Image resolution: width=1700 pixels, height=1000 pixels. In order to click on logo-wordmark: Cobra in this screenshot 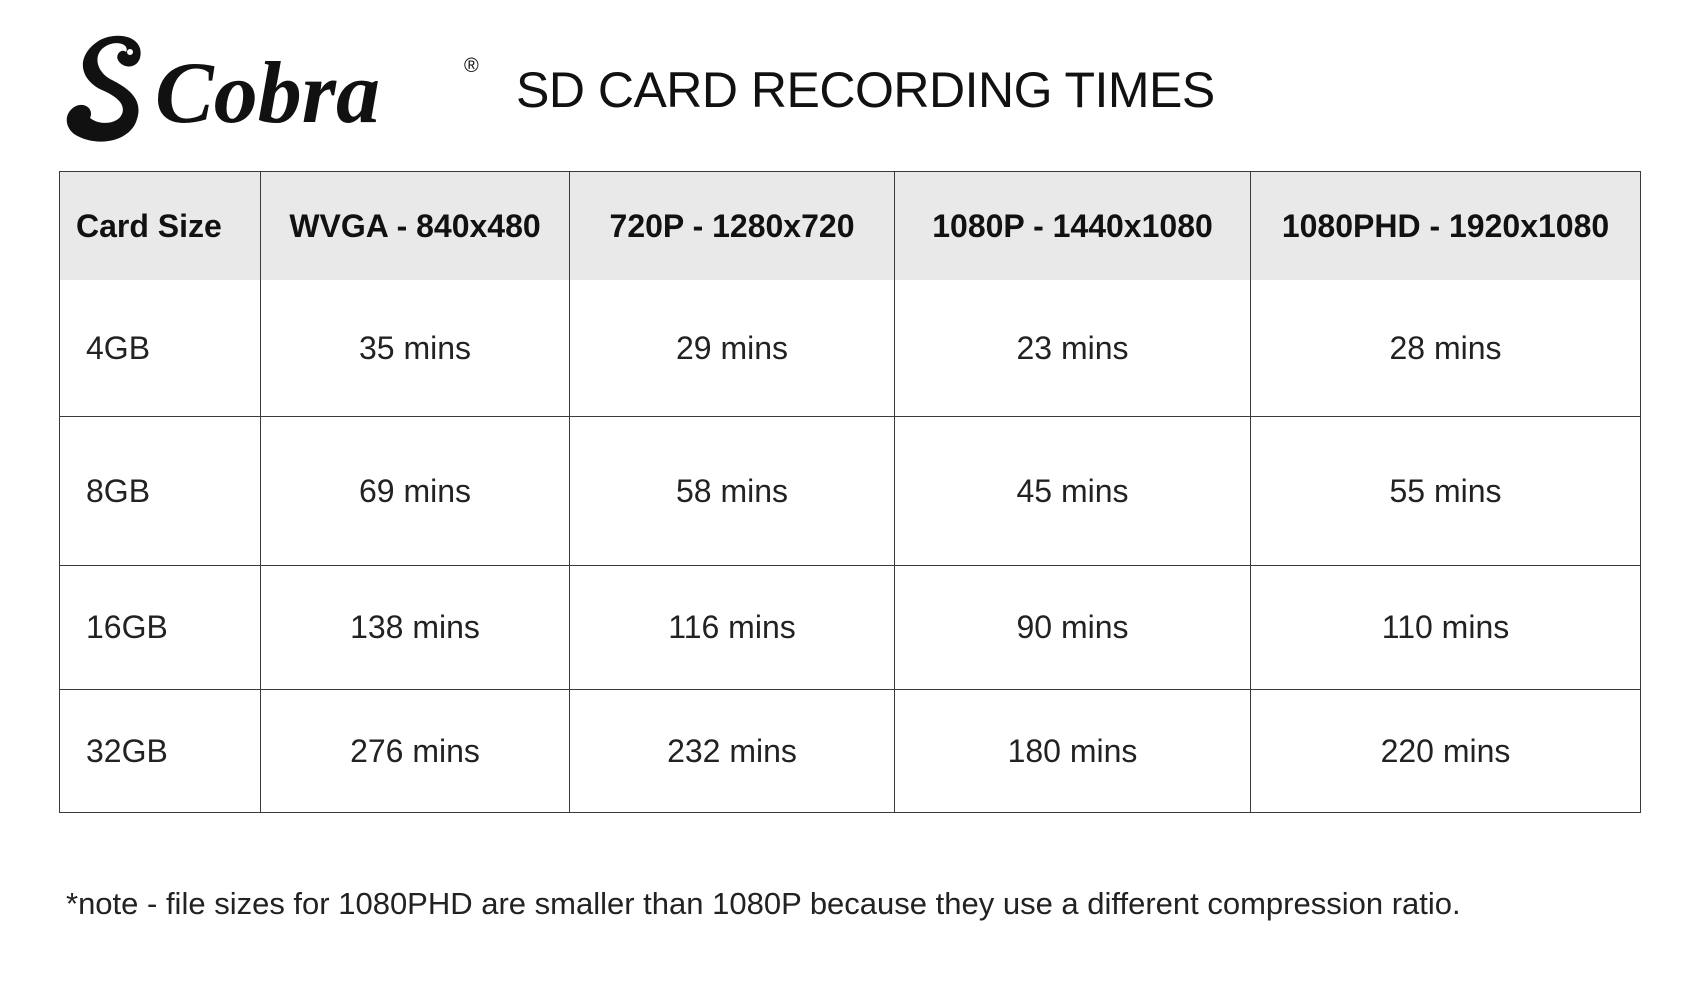, I will do `click(267, 93)`.